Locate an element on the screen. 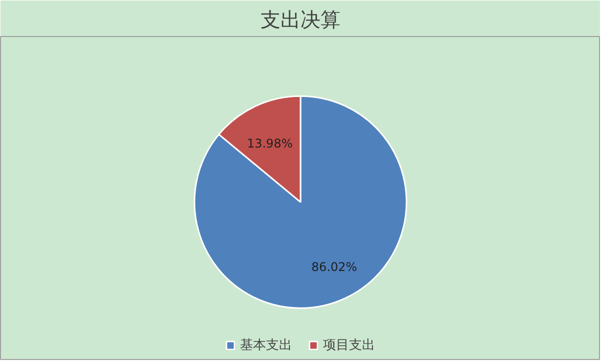 Image resolution: width=602 pixels, height=362 pixels. data-label: 86.02% is located at coordinates (334, 267).